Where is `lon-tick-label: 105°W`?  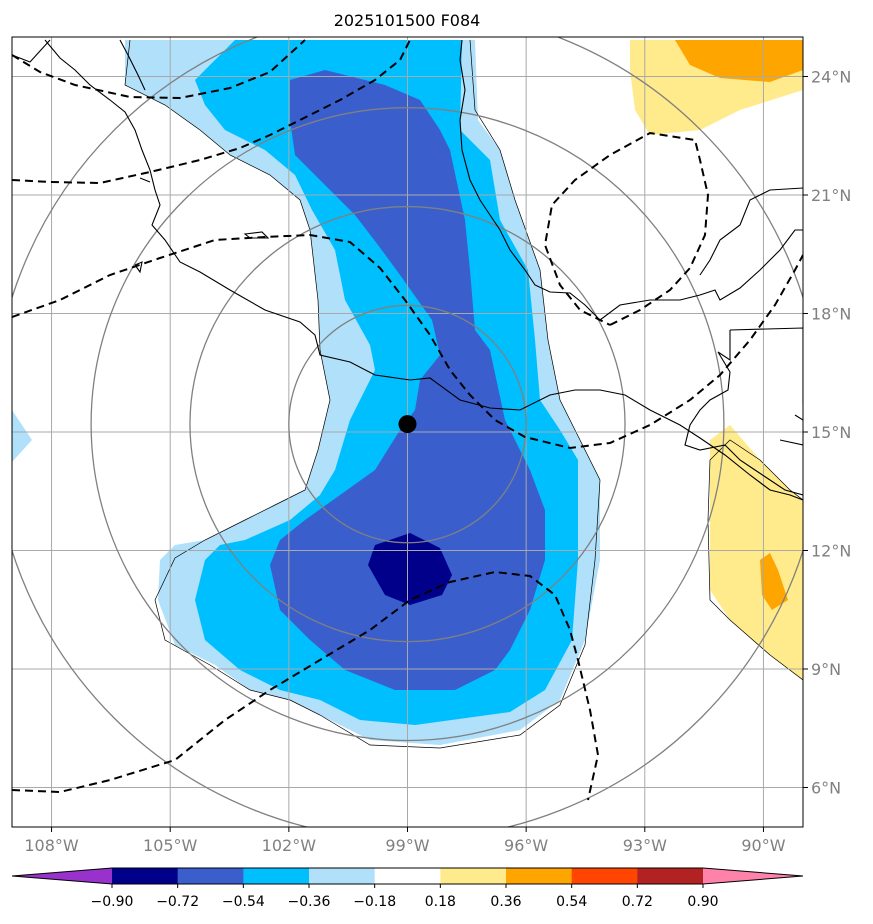
lon-tick-label: 105°W is located at coordinates (170, 845).